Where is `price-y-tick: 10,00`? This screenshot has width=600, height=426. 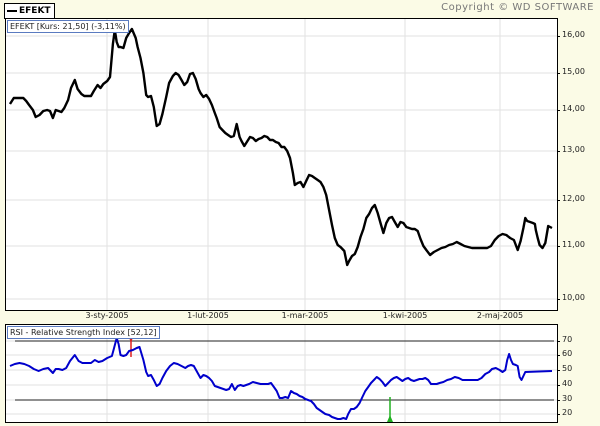
price-y-tick: 10,00 is located at coordinates (573, 297).